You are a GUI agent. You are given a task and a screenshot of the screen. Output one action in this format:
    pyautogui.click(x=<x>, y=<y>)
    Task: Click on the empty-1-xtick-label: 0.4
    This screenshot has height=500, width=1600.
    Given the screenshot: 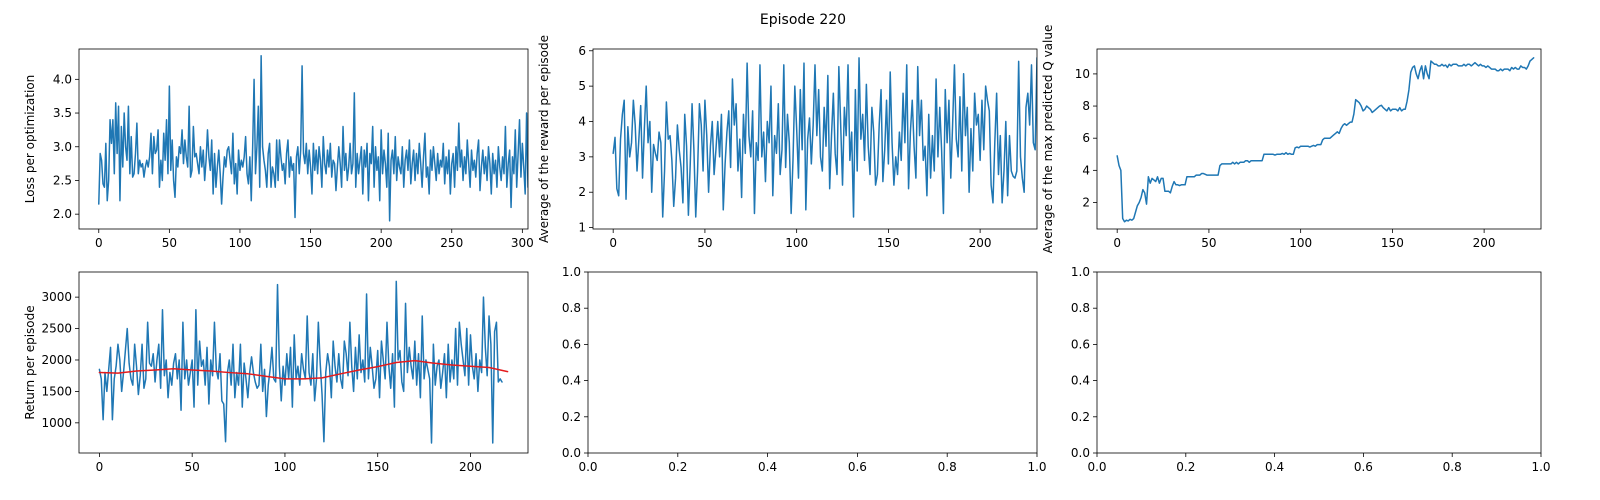 What is the action you would take?
    pyautogui.click(x=767, y=467)
    